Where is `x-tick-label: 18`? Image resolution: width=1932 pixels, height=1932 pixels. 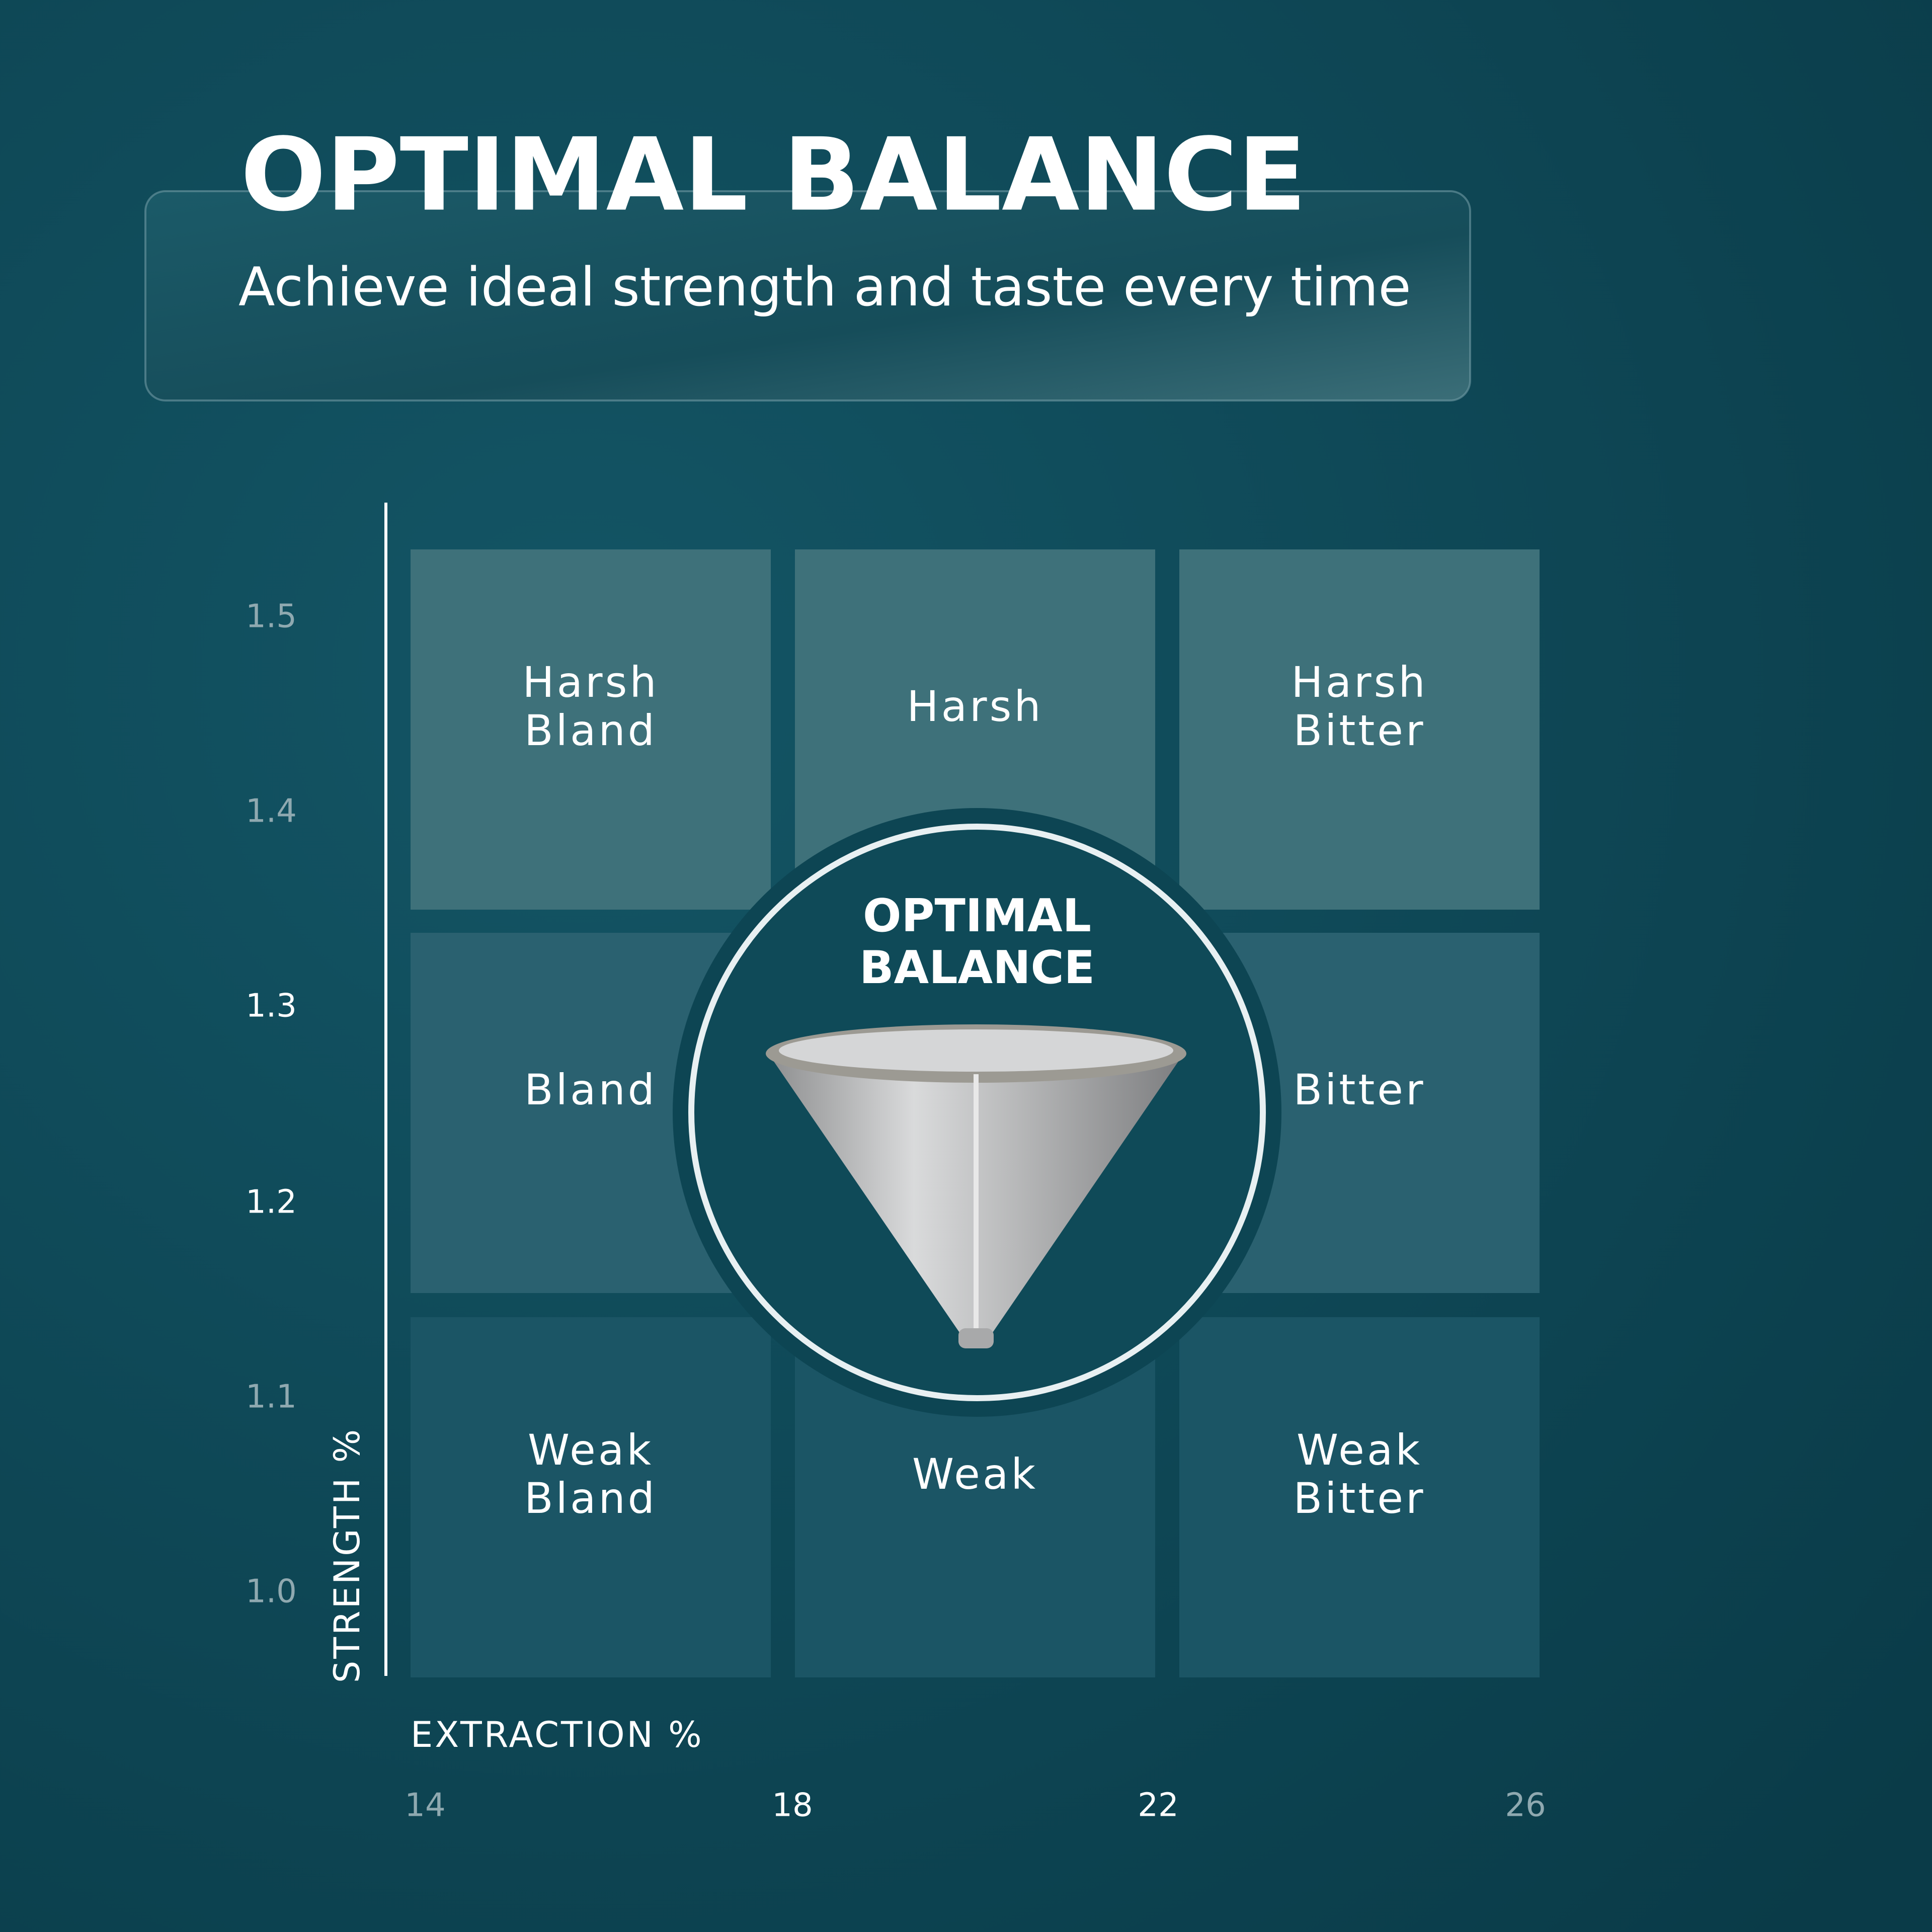 x-tick-label: 18 is located at coordinates (792, 1805).